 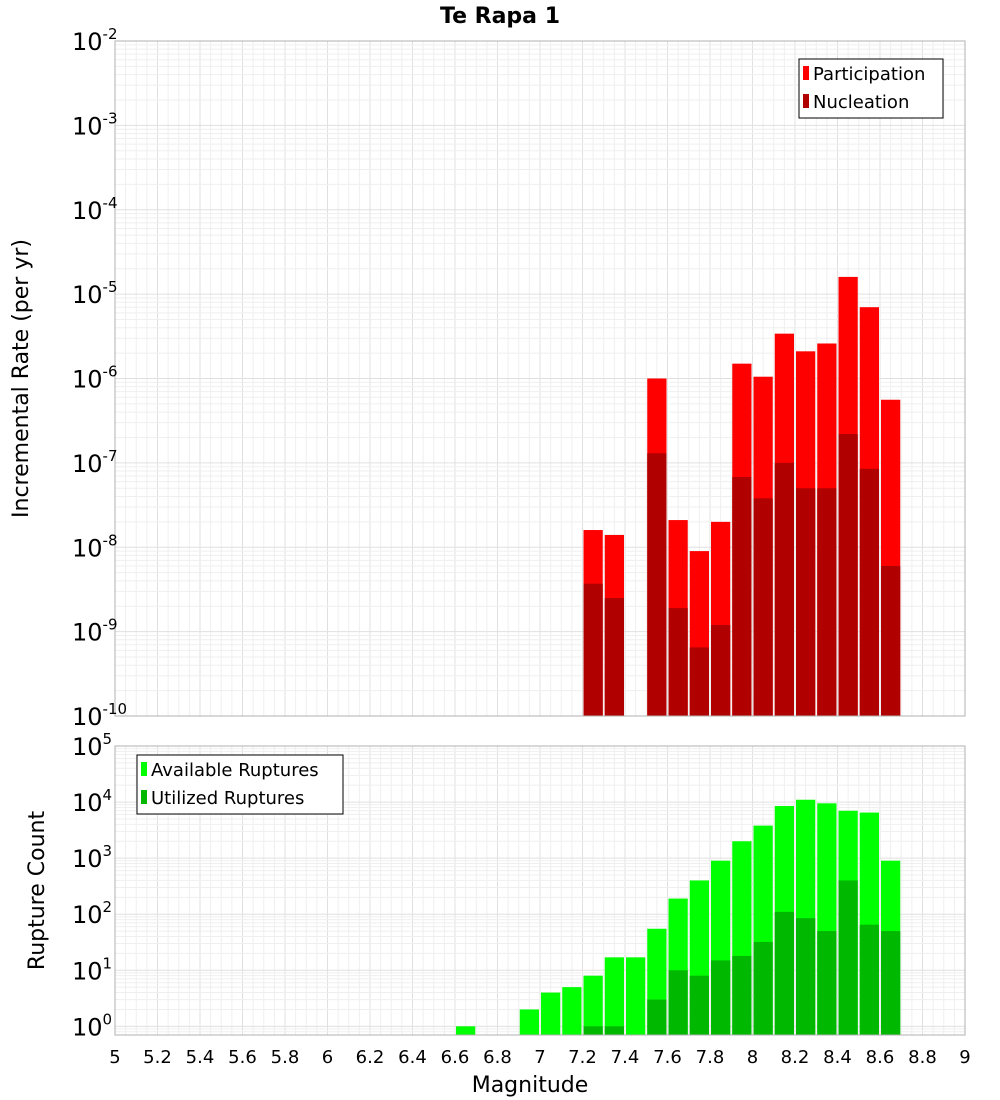 What do you see at coordinates (95, 631) in the screenshot?
I see `y-tick-label: 10⁻⁹` at bounding box center [95, 631].